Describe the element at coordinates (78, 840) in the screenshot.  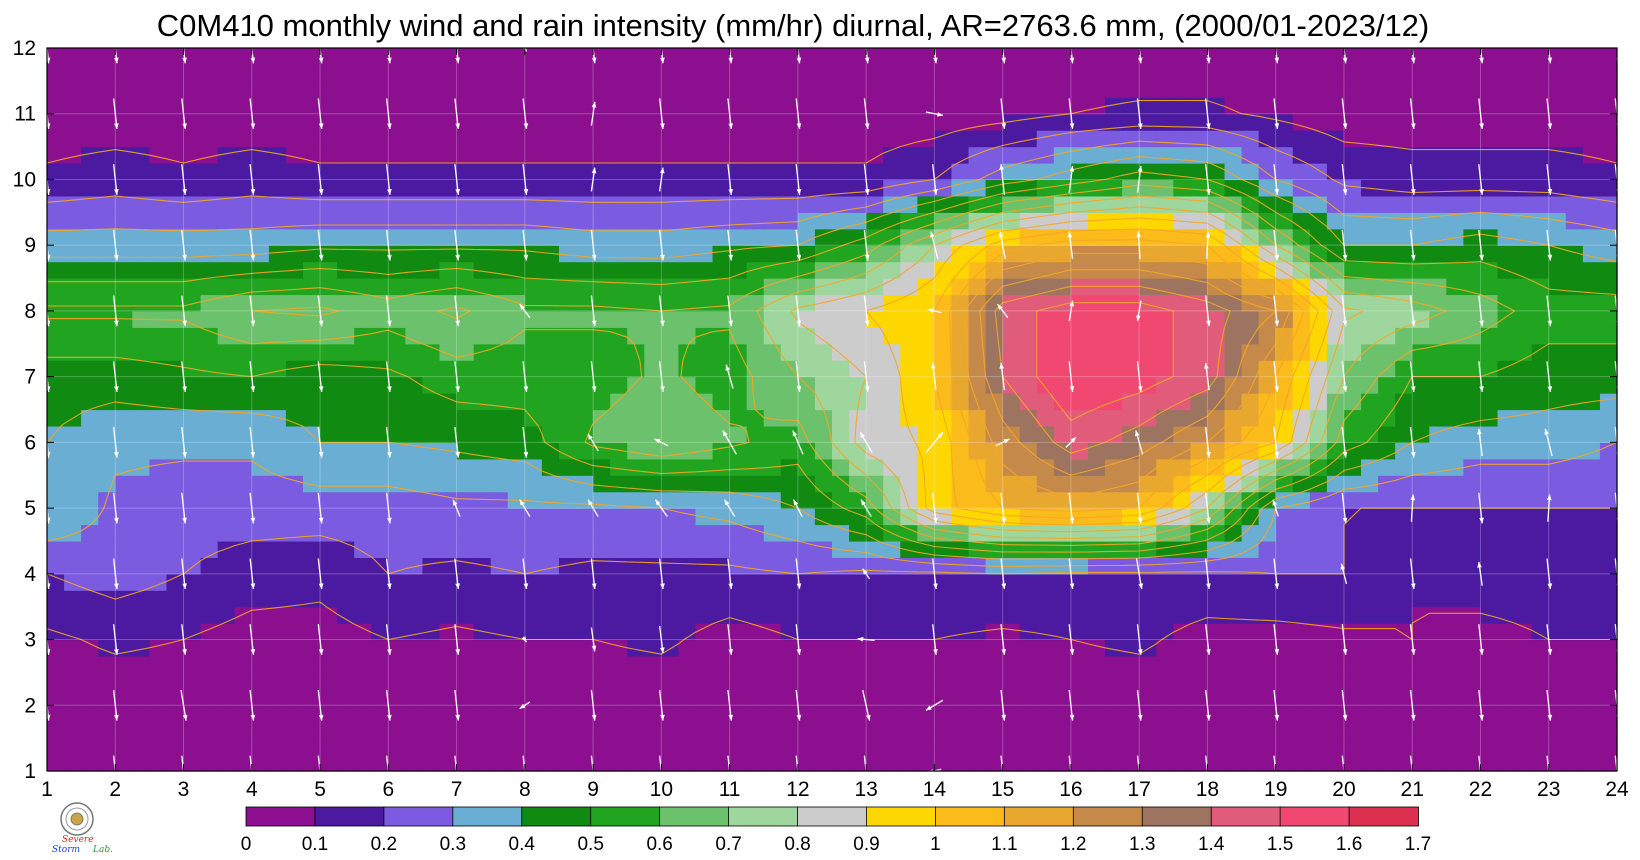
I see `logo-line-1: Severe` at that location.